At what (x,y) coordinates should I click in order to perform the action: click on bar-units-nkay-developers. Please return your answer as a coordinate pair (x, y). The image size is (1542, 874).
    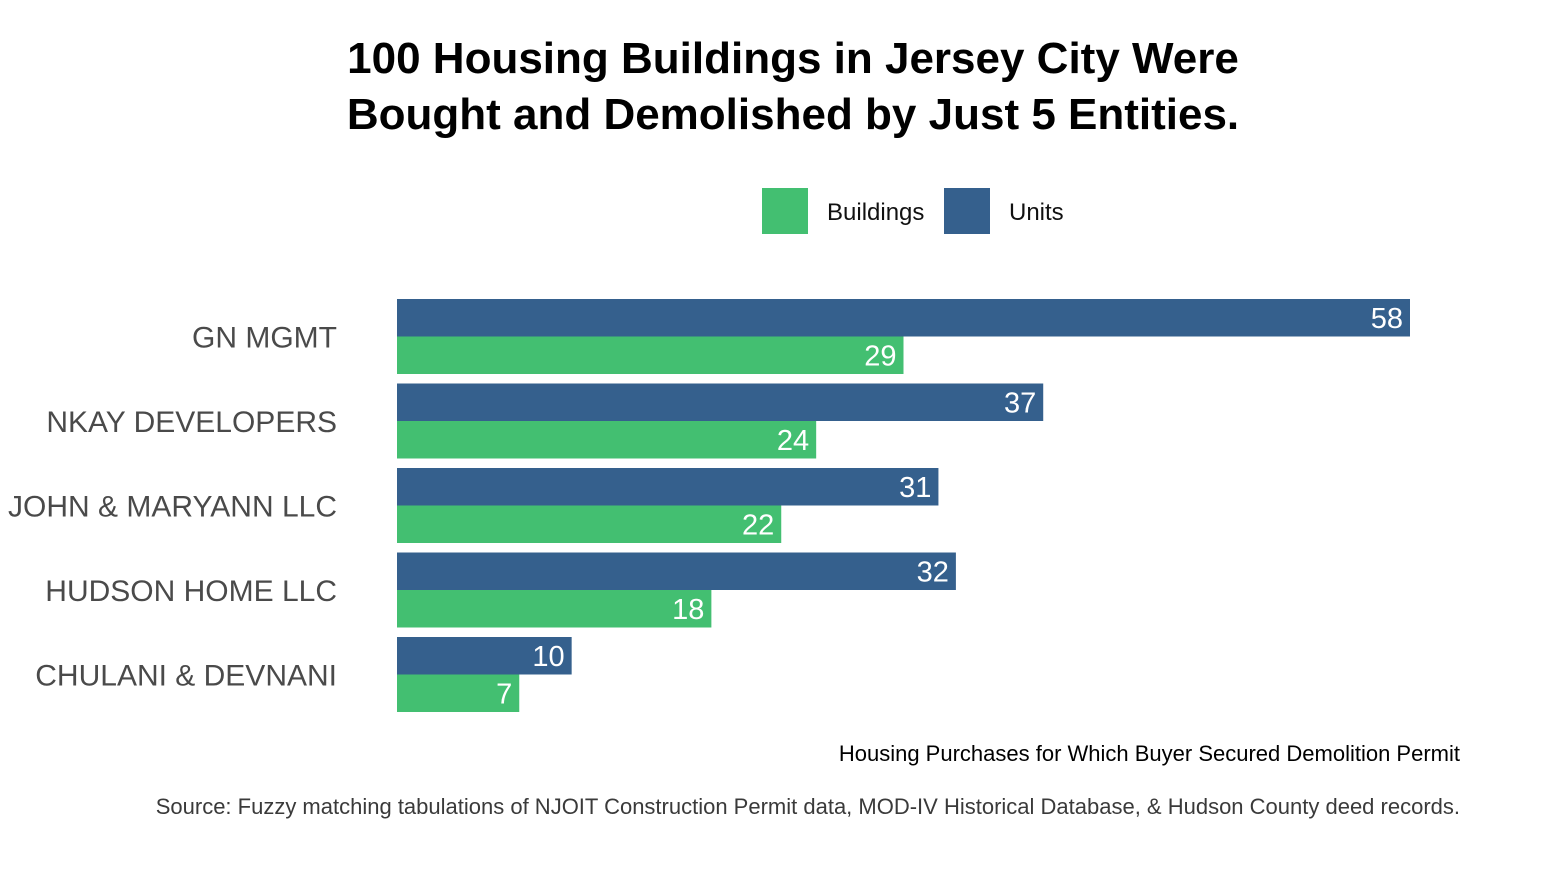
    Looking at the image, I should click on (720, 402).